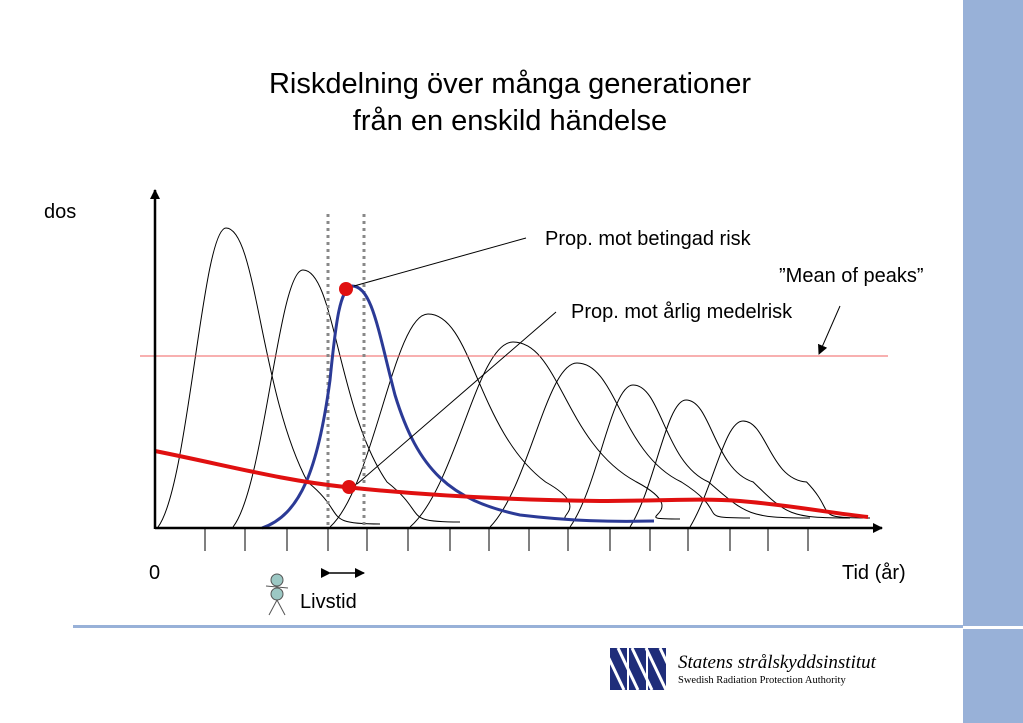 This screenshot has height=723, width=1023. Describe the element at coordinates (440, 262) in the screenshot. I see `pointer-conditional` at that location.